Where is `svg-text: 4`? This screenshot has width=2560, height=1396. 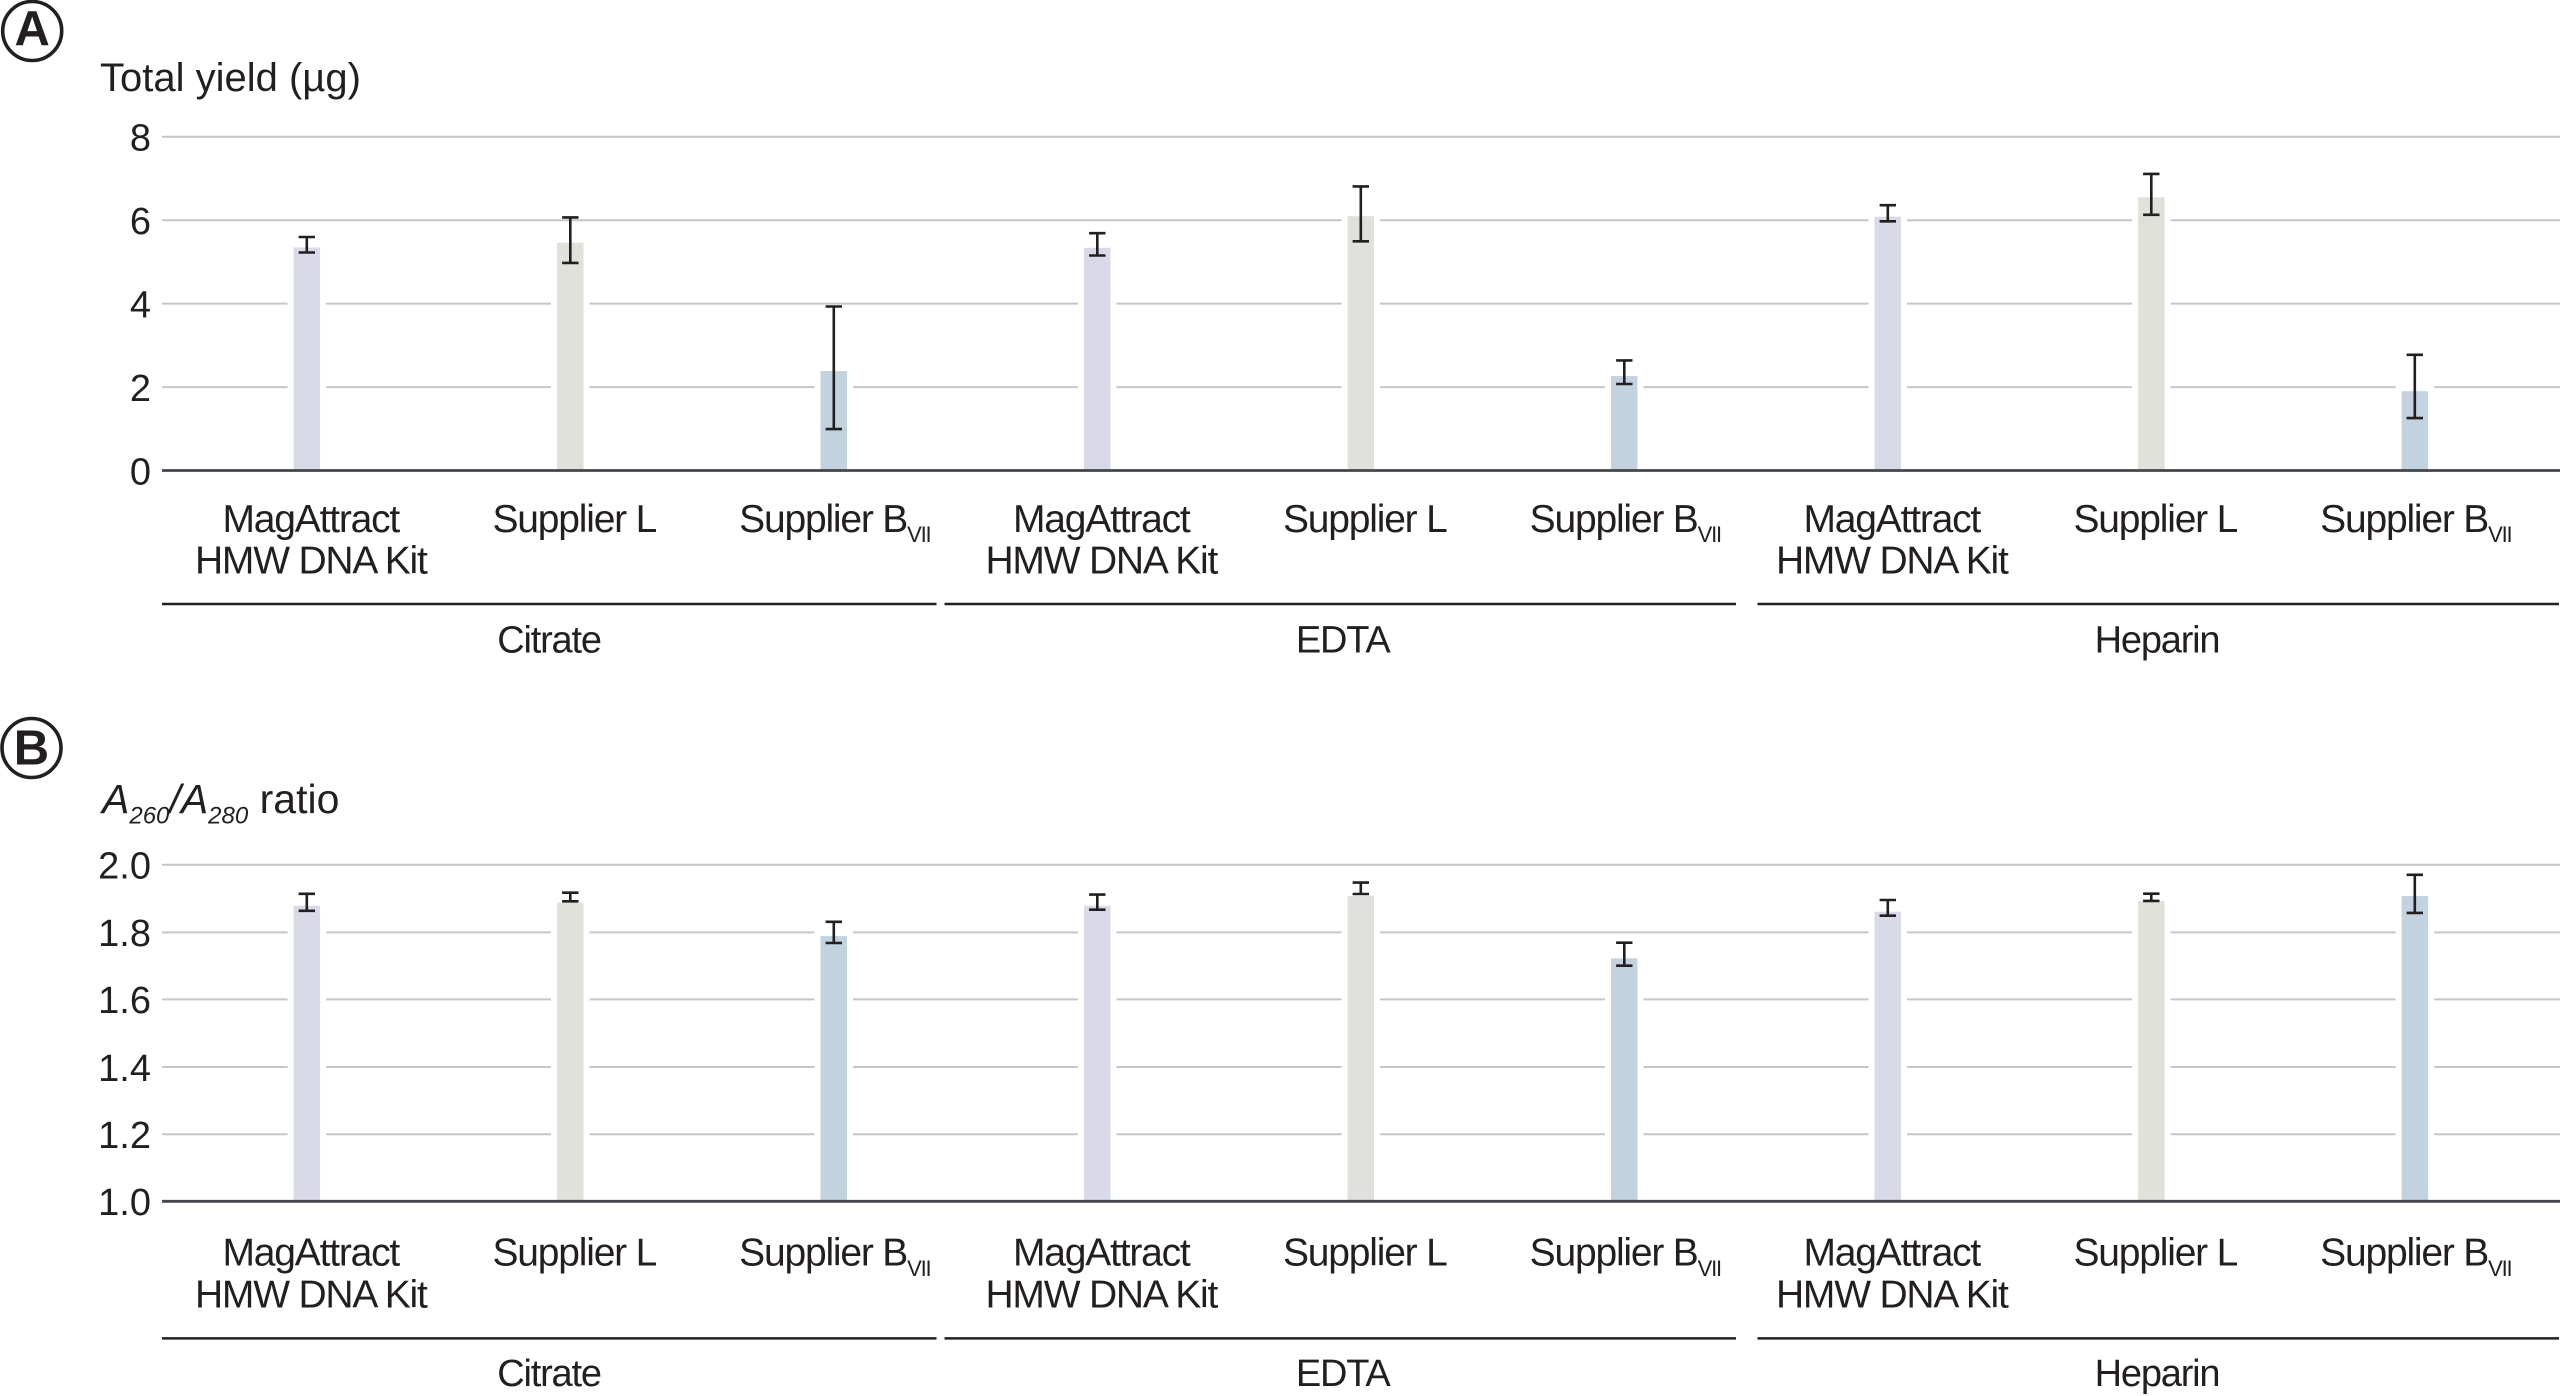
svg-text: 4 is located at coordinates (140, 305).